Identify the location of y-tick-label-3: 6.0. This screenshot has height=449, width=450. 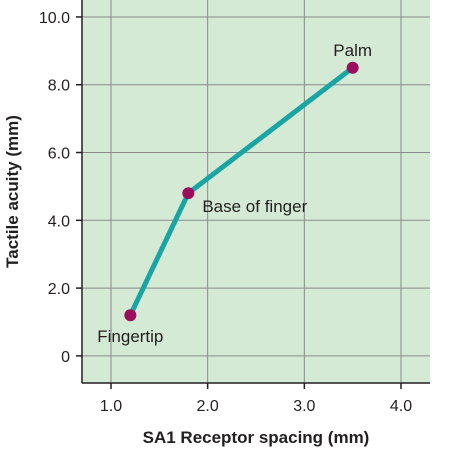
(59, 154).